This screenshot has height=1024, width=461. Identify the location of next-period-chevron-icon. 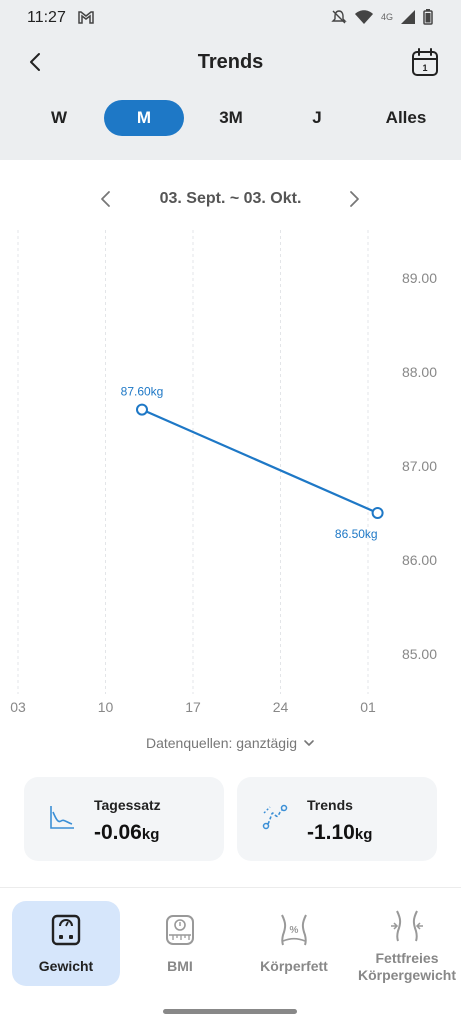
(354, 199).